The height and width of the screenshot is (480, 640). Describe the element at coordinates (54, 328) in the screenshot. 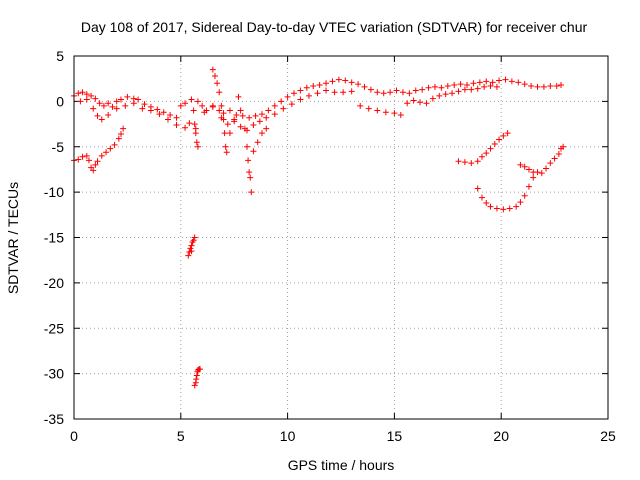

I see `y-tick-label: -25` at that location.